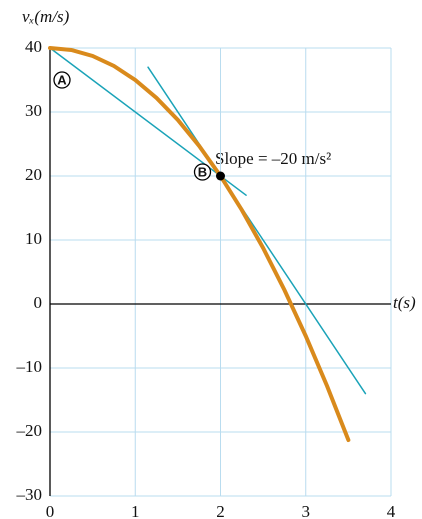 This screenshot has width=422, height=519. I want to click on x-tick-label: 1, so click(135, 510).